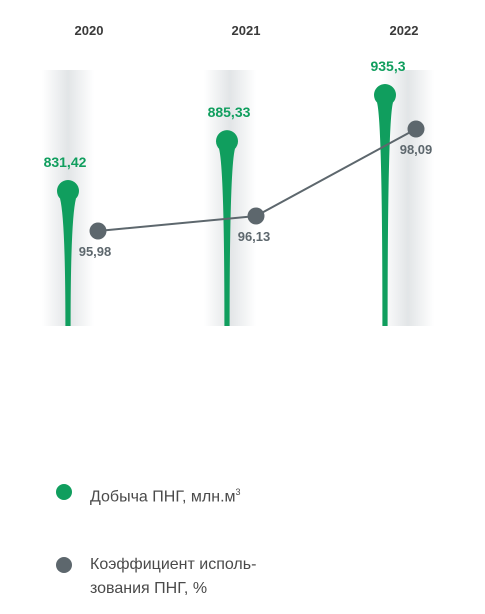  I want to click on production-stem-2020, so click(68, 262).